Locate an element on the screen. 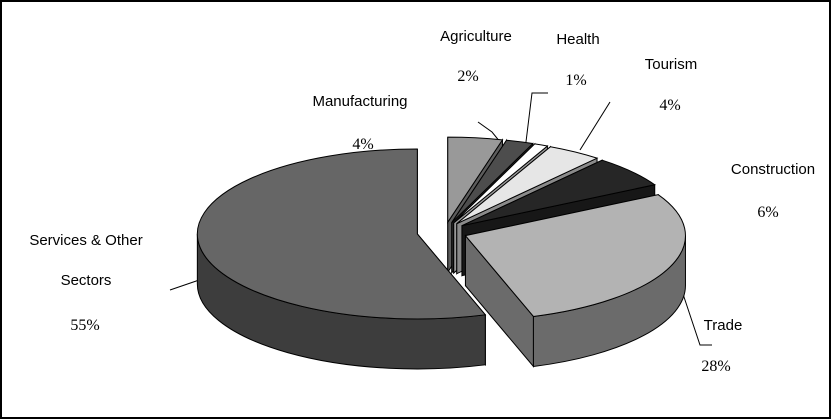 This screenshot has width=832, height=420. slice-name: Tourism is located at coordinates (671, 64).